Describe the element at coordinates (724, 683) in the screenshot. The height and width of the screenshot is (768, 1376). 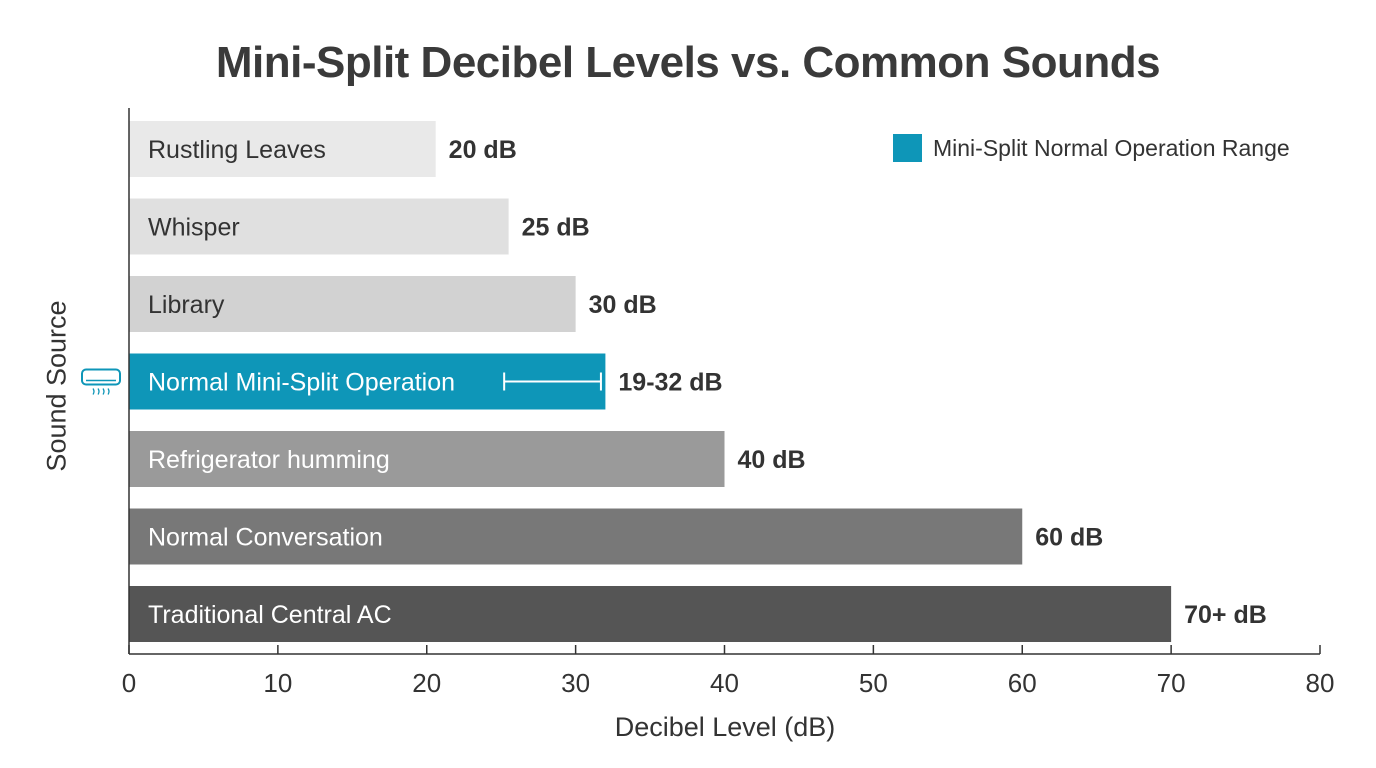
I see `x-tick-label: 40` at that location.